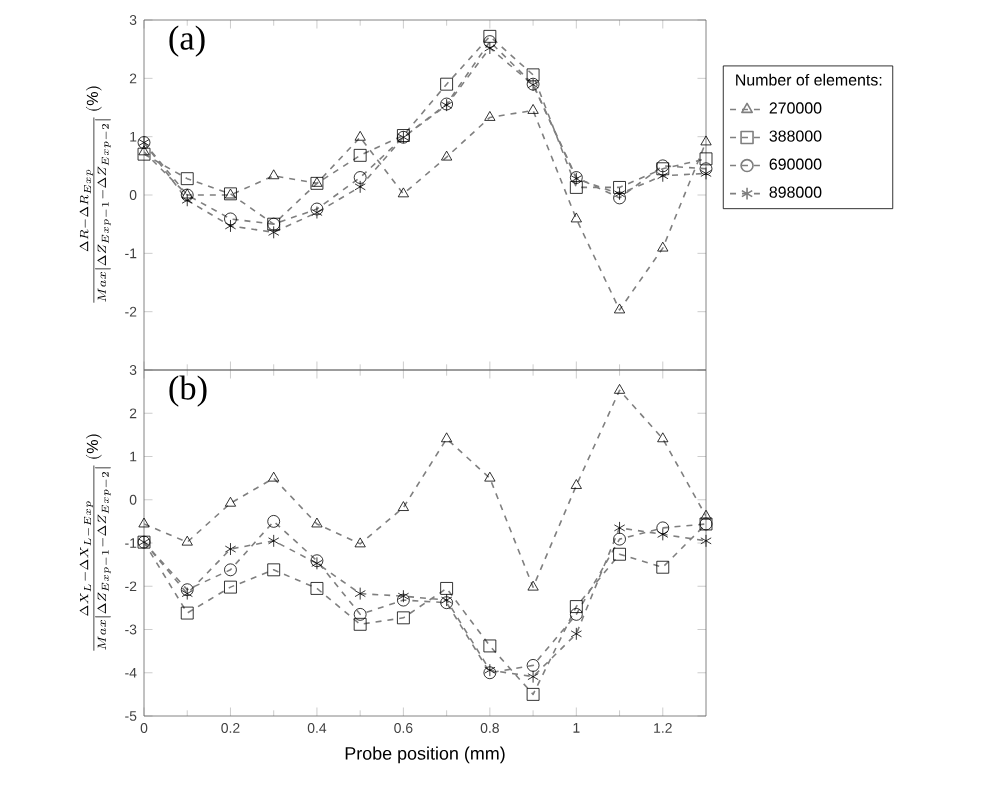 Image resolution: width=990 pixels, height=792 pixels. Describe the element at coordinates (187, 41) in the screenshot. I see `chart-title: (a)` at that location.